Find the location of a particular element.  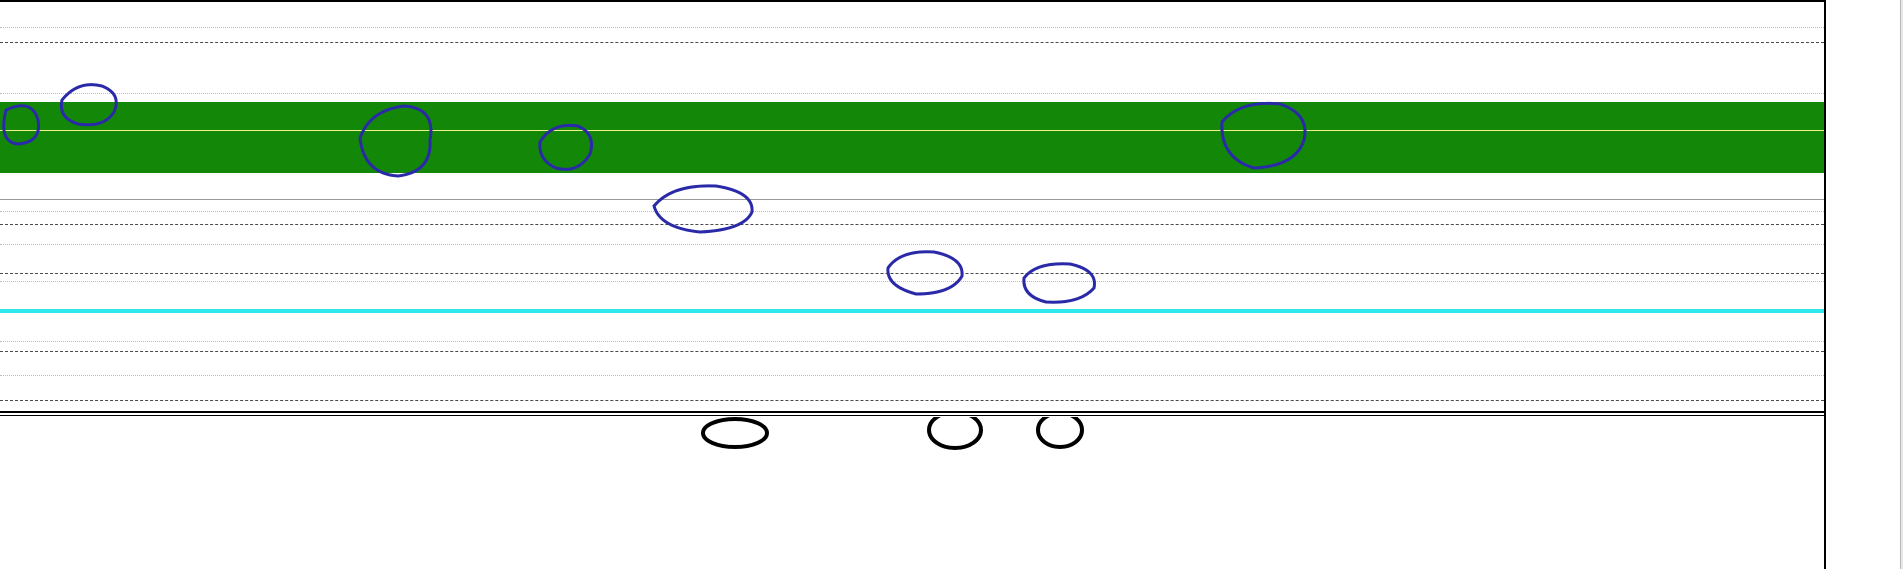

demand-line is located at coordinates (912, 311).